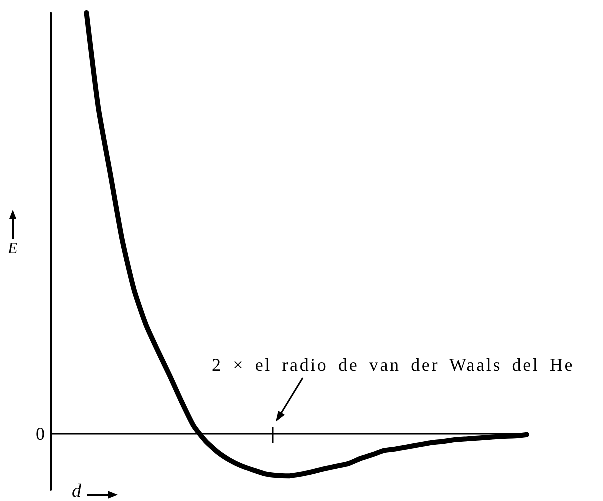 Image resolution: width=603 pixels, height=501 pixels. What do you see at coordinates (77, 491) in the screenshot?
I see `x-axis-title: d` at bounding box center [77, 491].